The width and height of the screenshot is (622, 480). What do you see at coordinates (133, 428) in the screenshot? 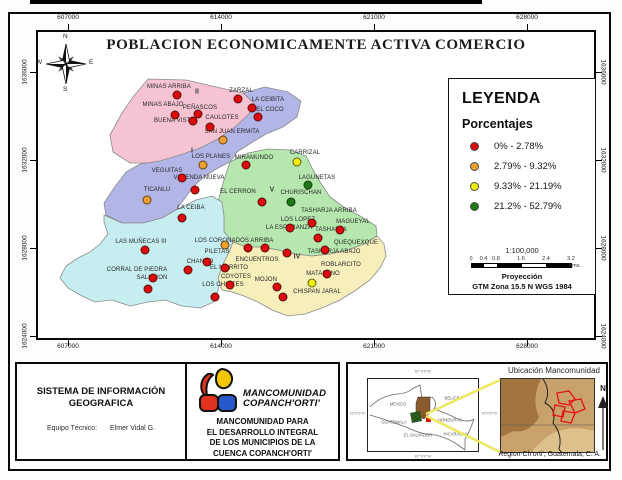
I see `team-value: Elmer Vidal G.` at bounding box center [133, 428].